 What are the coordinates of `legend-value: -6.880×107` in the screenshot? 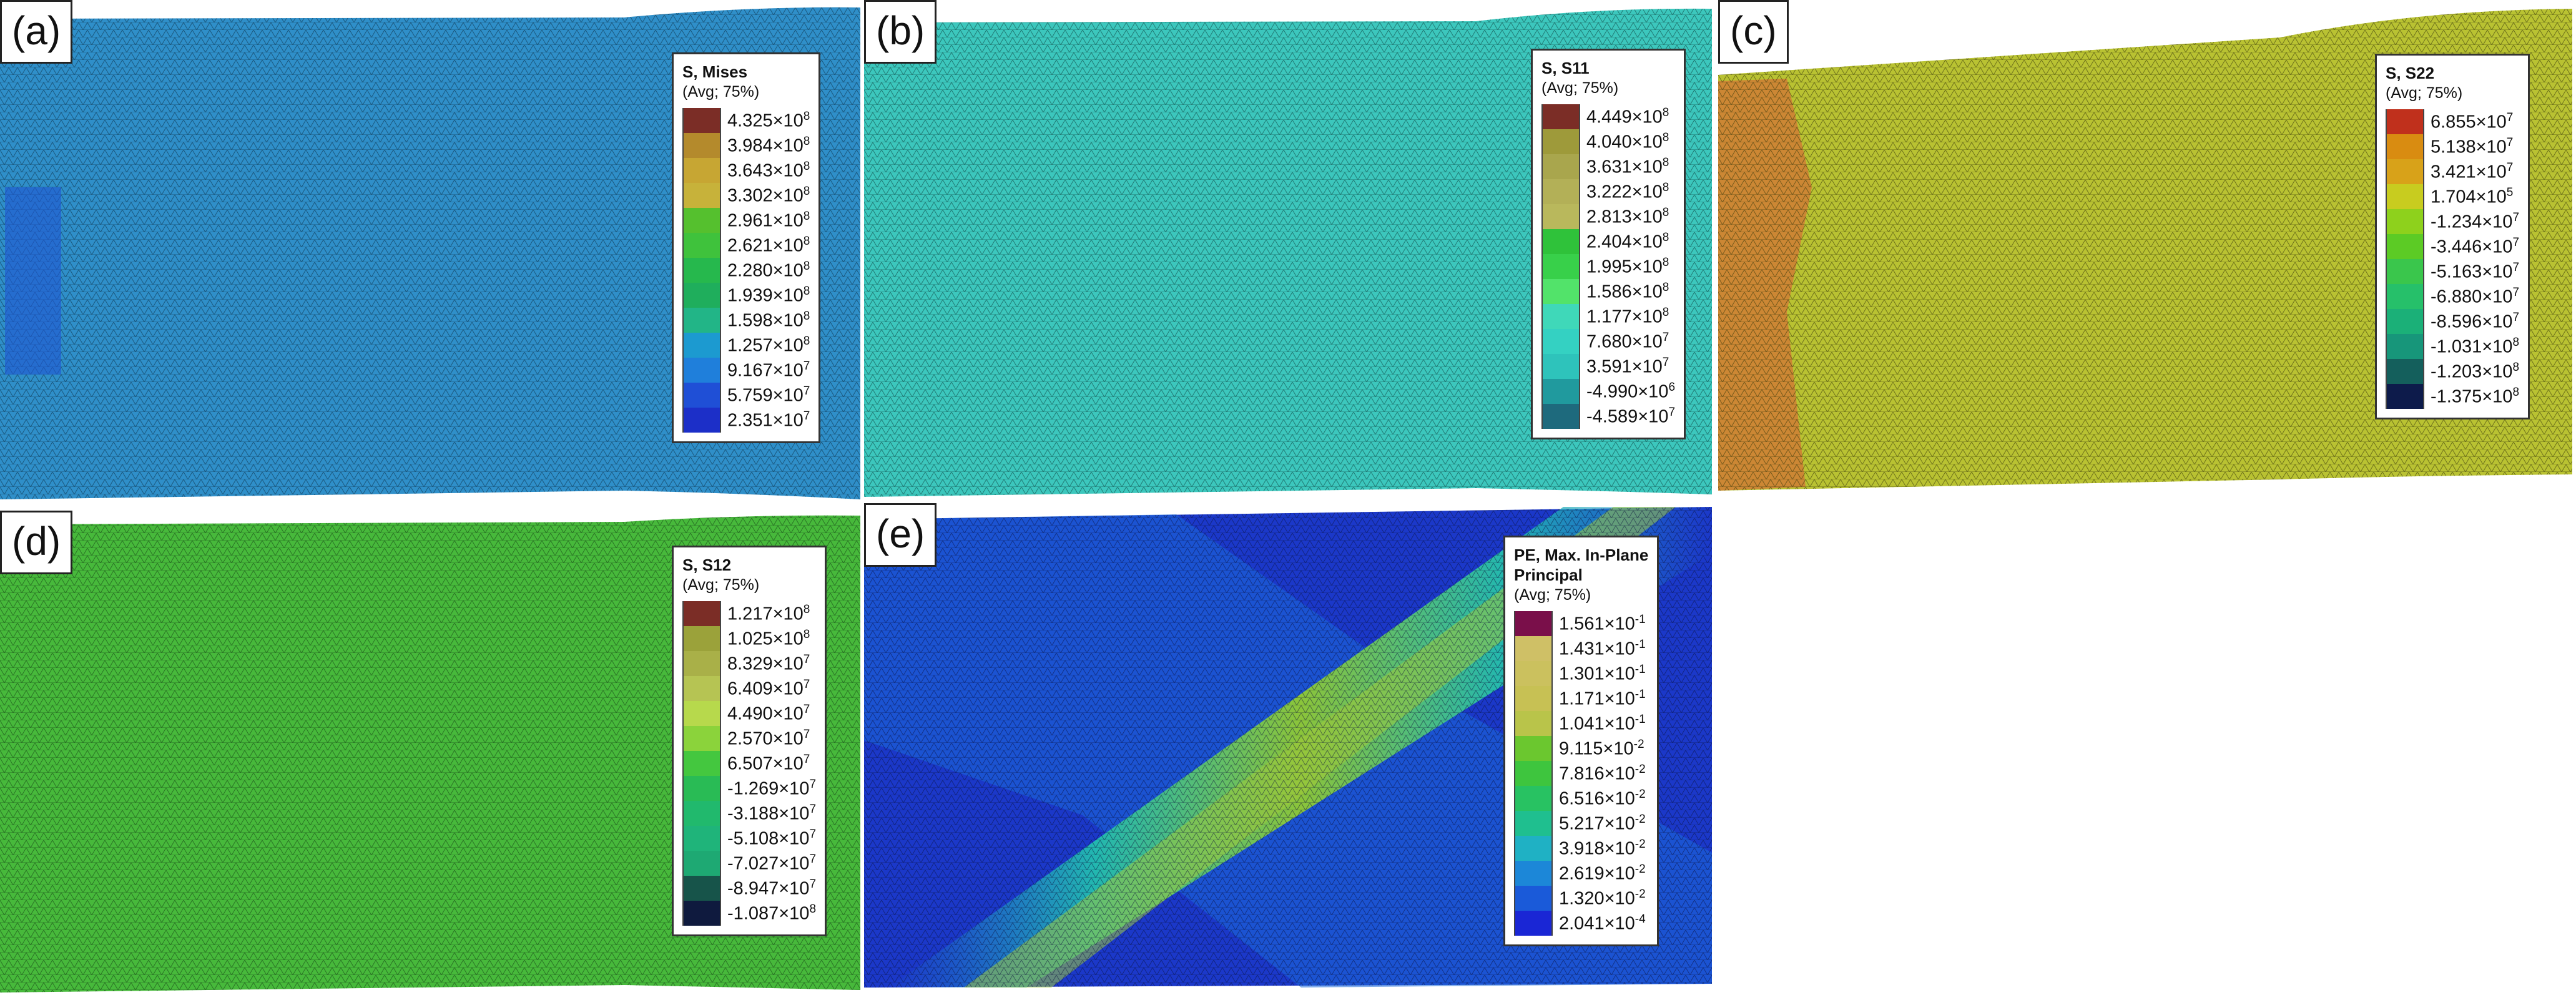 It's located at (2471, 297).